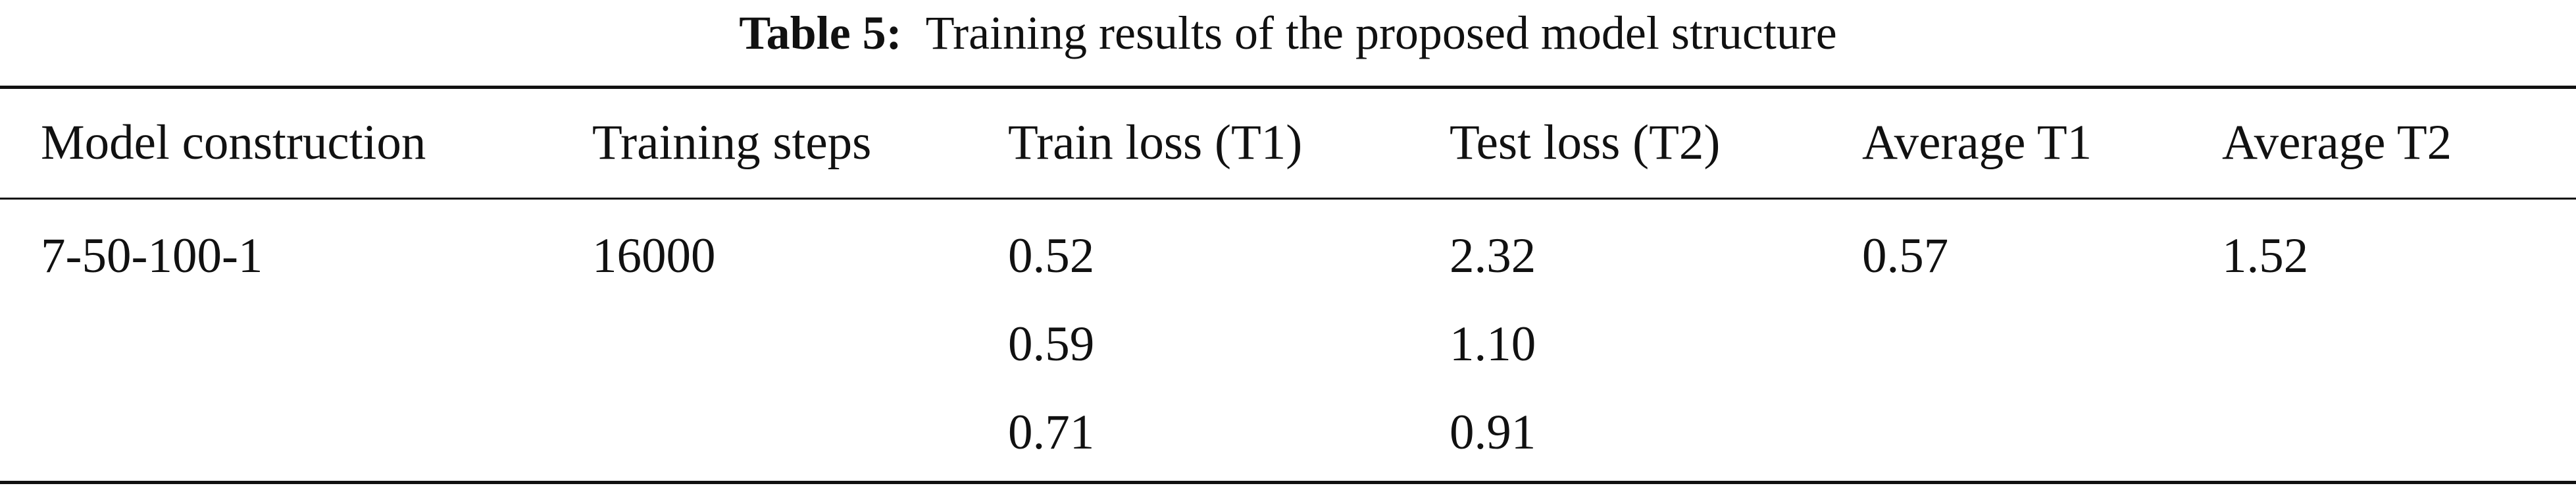 The width and height of the screenshot is (2576, 492). Describe the element at coordinates (1288, 199) in the screenshot. I see `table-header-rule` at that location.